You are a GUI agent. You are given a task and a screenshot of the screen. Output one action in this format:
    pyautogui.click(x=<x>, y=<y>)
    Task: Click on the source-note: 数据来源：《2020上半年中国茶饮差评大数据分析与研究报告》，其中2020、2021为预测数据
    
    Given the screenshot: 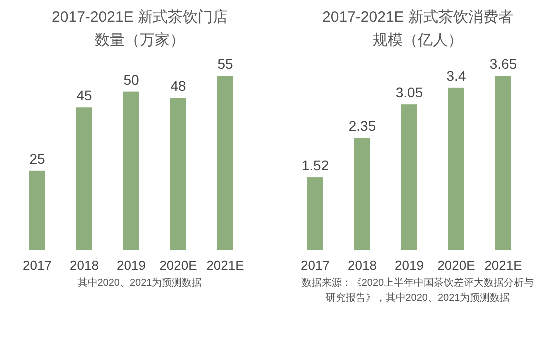 What is the action you would take?
    pyautogui.click(x=418, y=291)
    